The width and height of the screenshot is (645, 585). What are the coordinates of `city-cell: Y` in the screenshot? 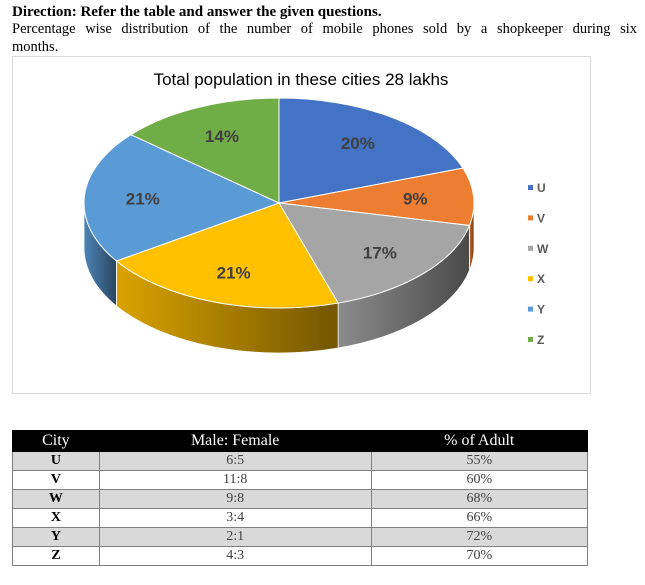 It's located at (56, 537).